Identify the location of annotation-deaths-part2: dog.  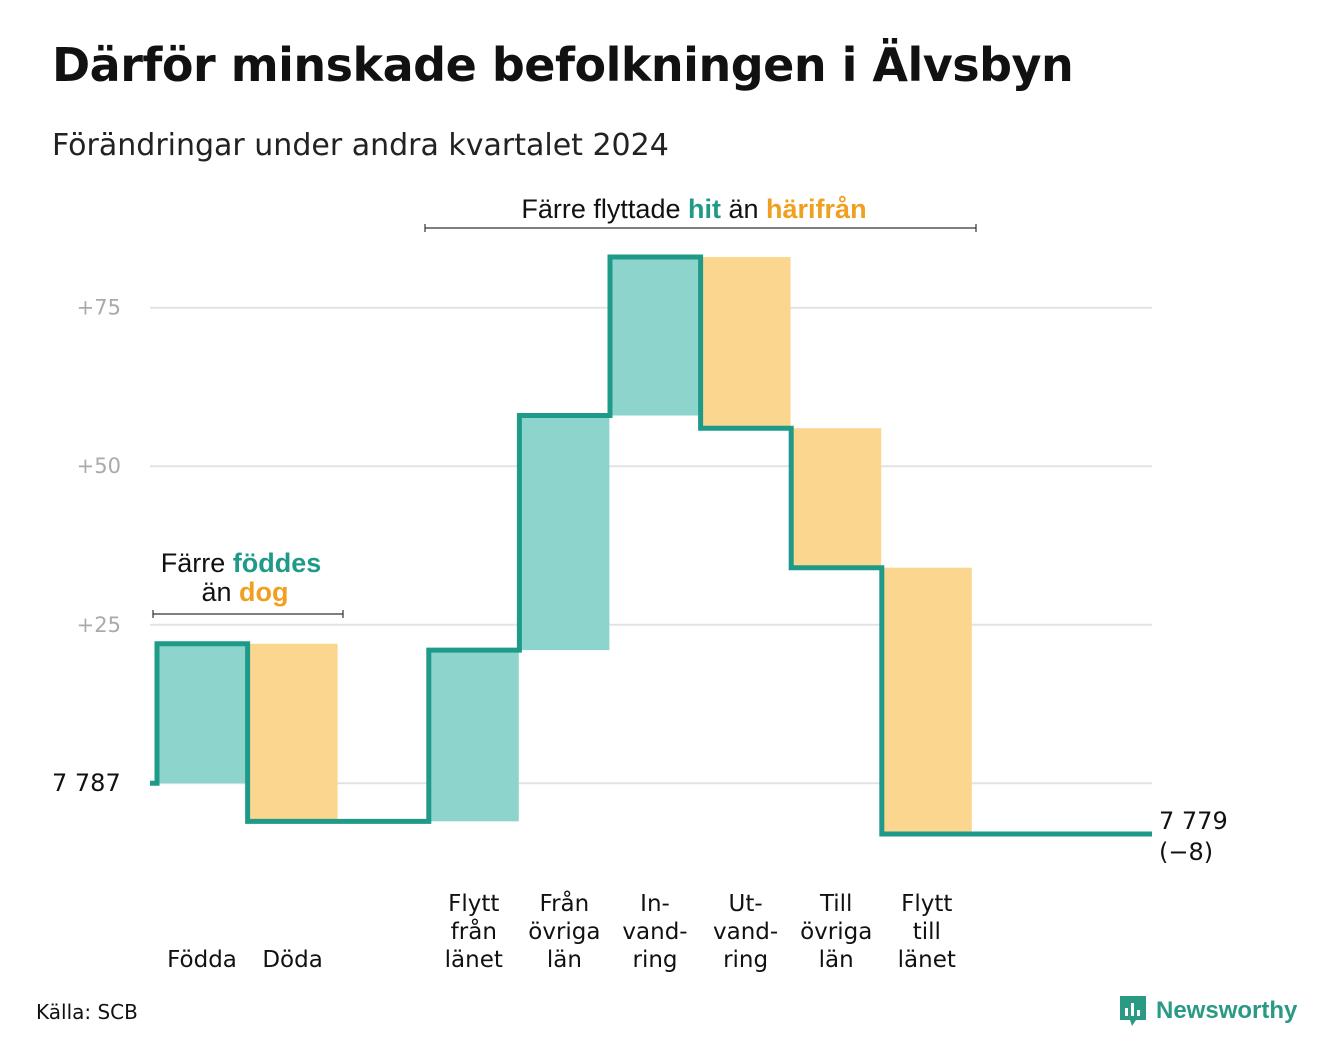
(263, 592).